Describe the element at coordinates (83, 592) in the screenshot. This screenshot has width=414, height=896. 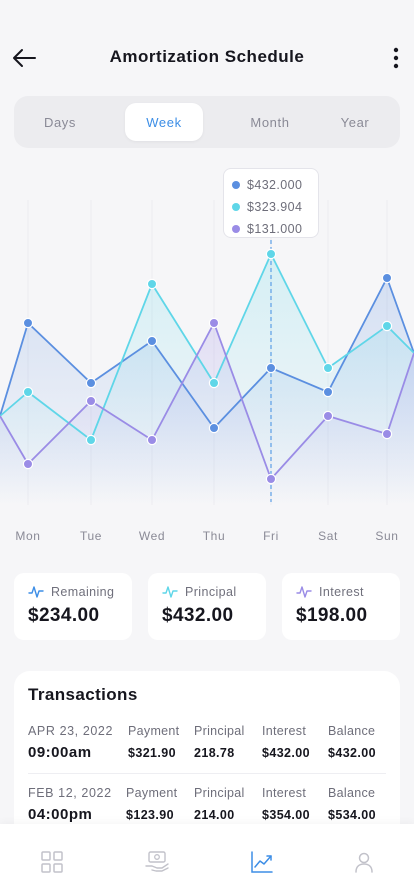
I see `remaining-label: Remaining` at that location.